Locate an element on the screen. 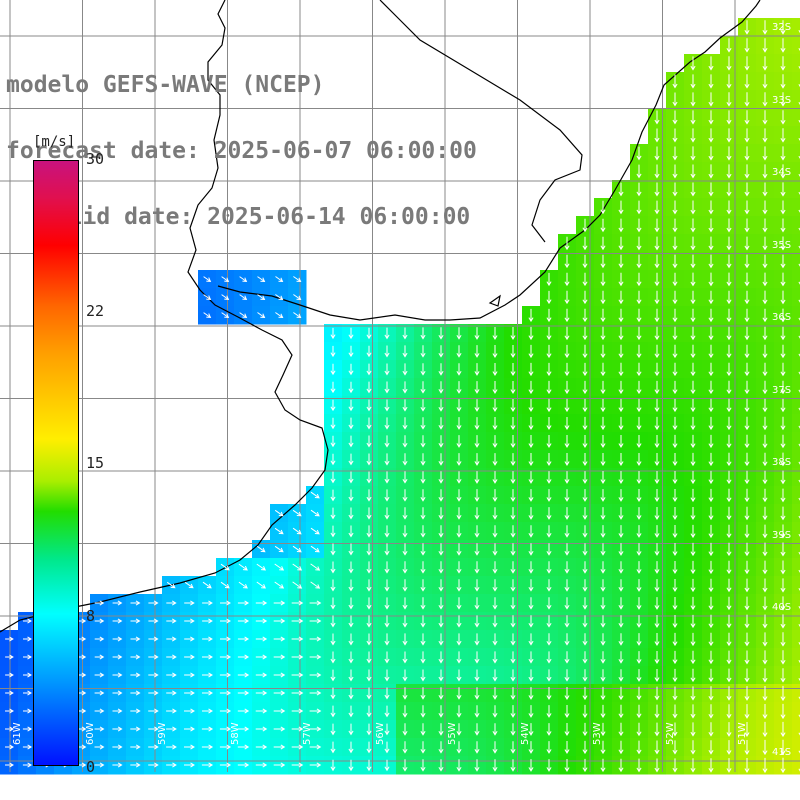  lat-label: 34S is located at coordinates (782, 172).